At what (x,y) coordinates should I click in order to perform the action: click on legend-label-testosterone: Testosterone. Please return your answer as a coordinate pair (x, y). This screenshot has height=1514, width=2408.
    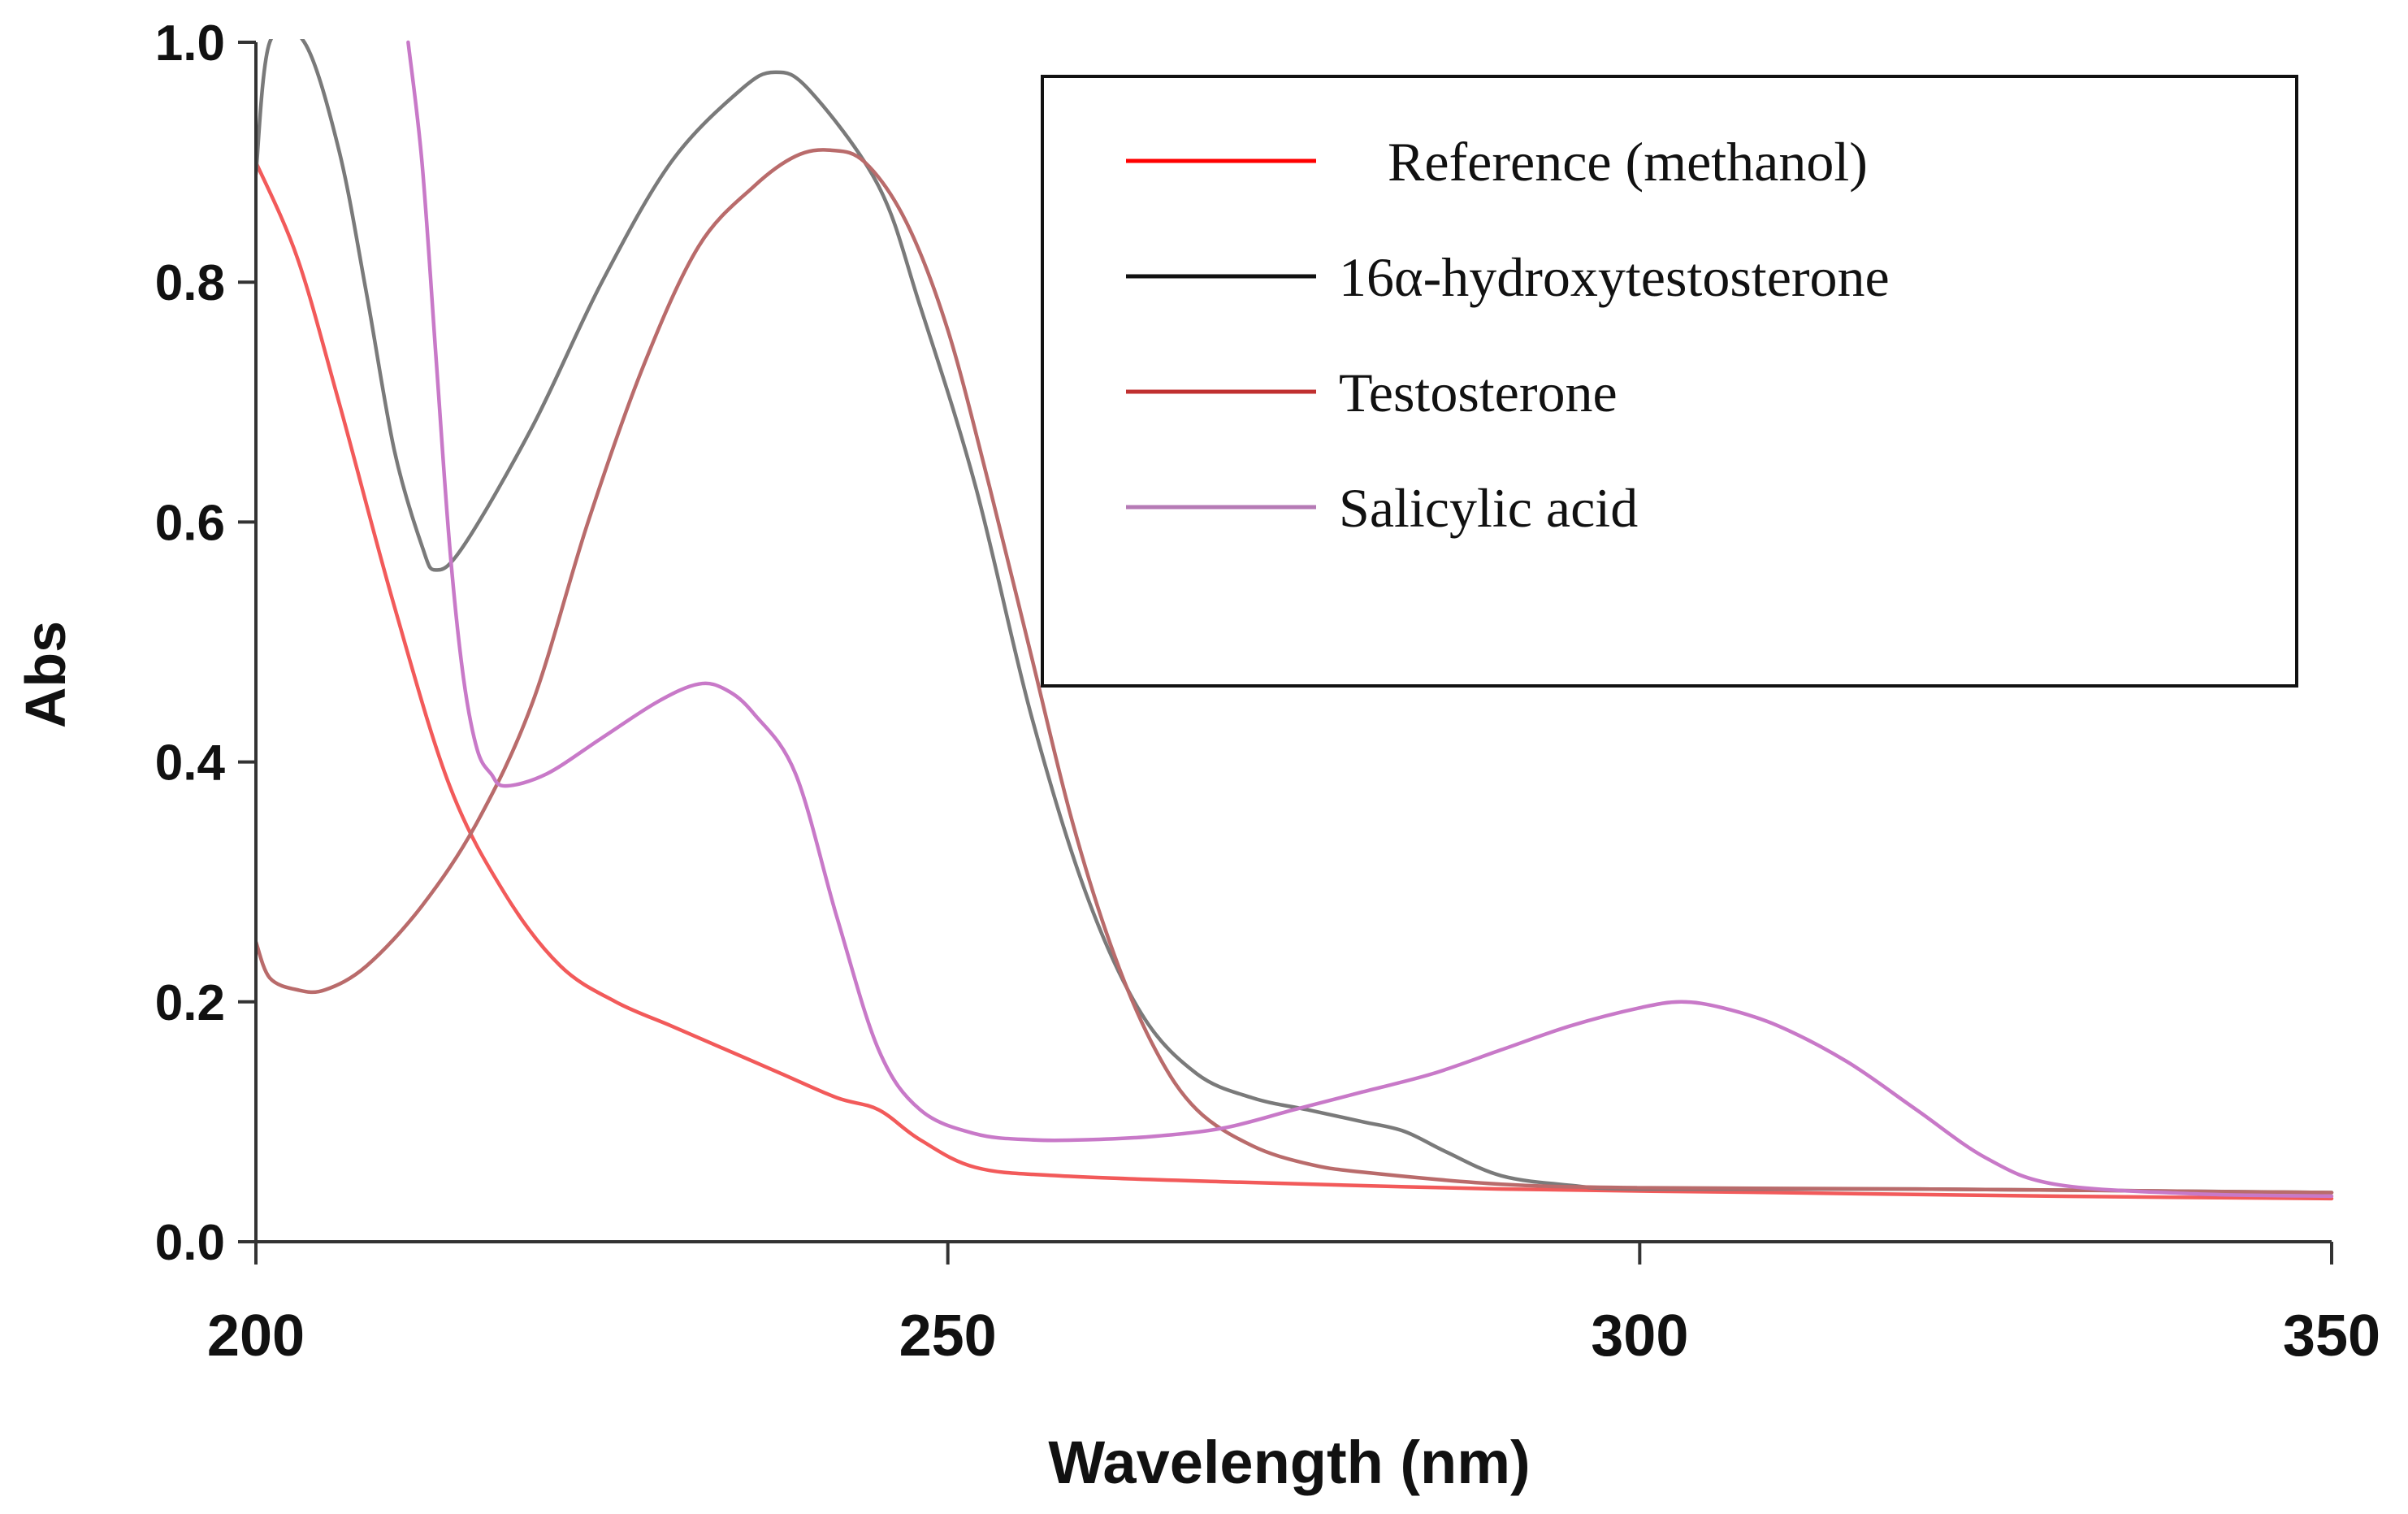
    Looking at the image, I should click on (1478, 392).